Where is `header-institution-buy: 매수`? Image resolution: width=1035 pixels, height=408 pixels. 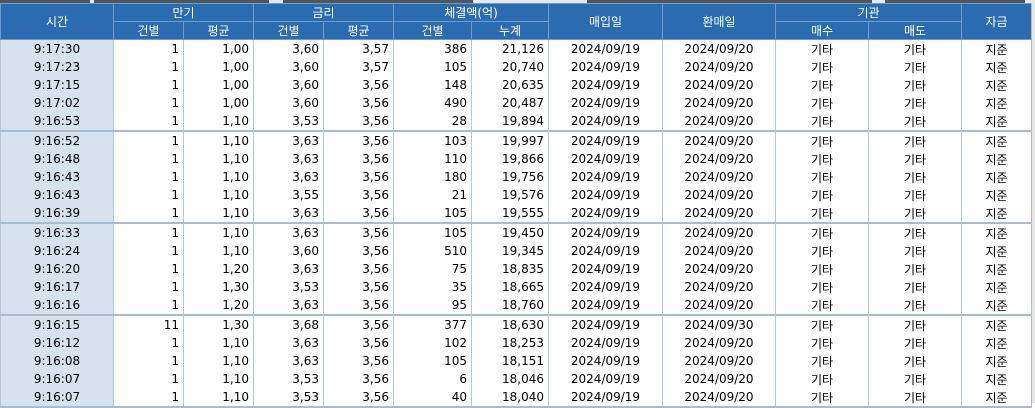
header-institution-buy: 매수 is located at coordinates (822, 30).